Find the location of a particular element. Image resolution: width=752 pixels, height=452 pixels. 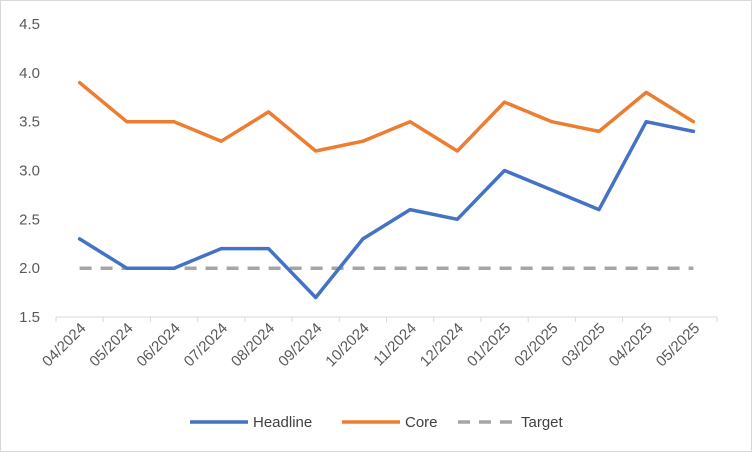

legend-label-headline: Headline is located at coordinates (282, 422).